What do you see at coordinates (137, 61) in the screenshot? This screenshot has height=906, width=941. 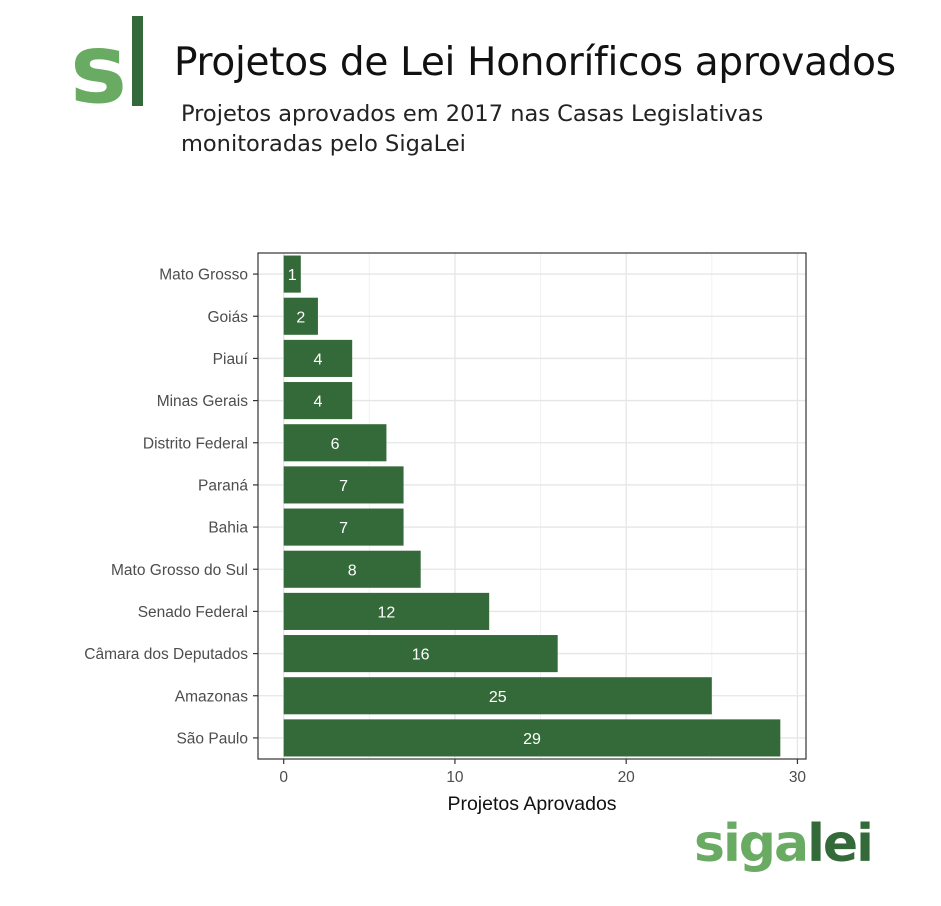 I see `logo-l-glyph` at bounding box center [137, 61].